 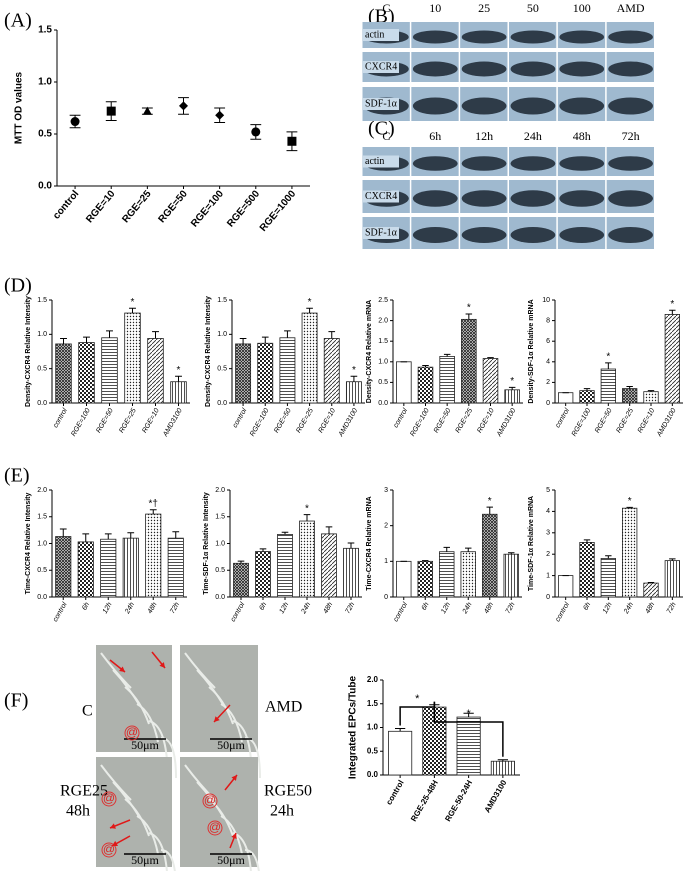 I want to click on y-axis-label: Time-CXCR4 Relative mRNA, so click(x=369, y=543).